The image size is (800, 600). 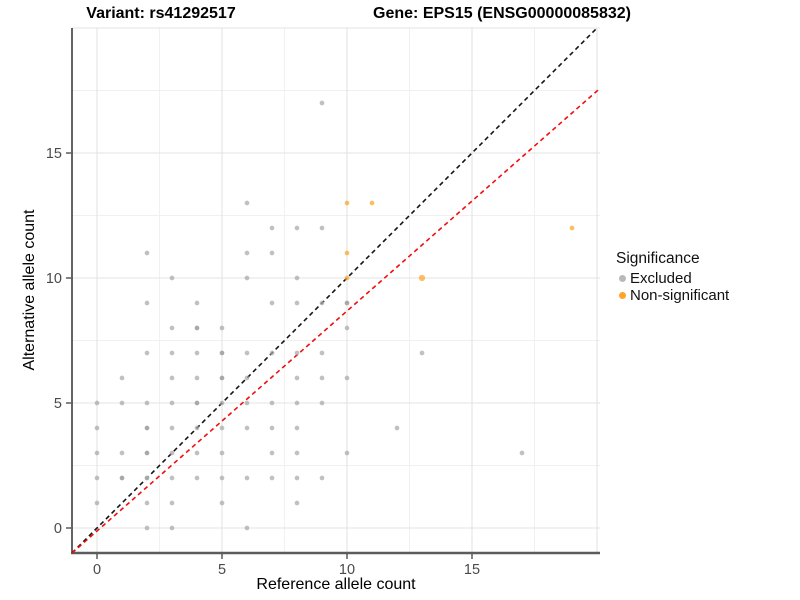 I want to click on legend-item-excluded: Excluded, so click(x=672, y=278).